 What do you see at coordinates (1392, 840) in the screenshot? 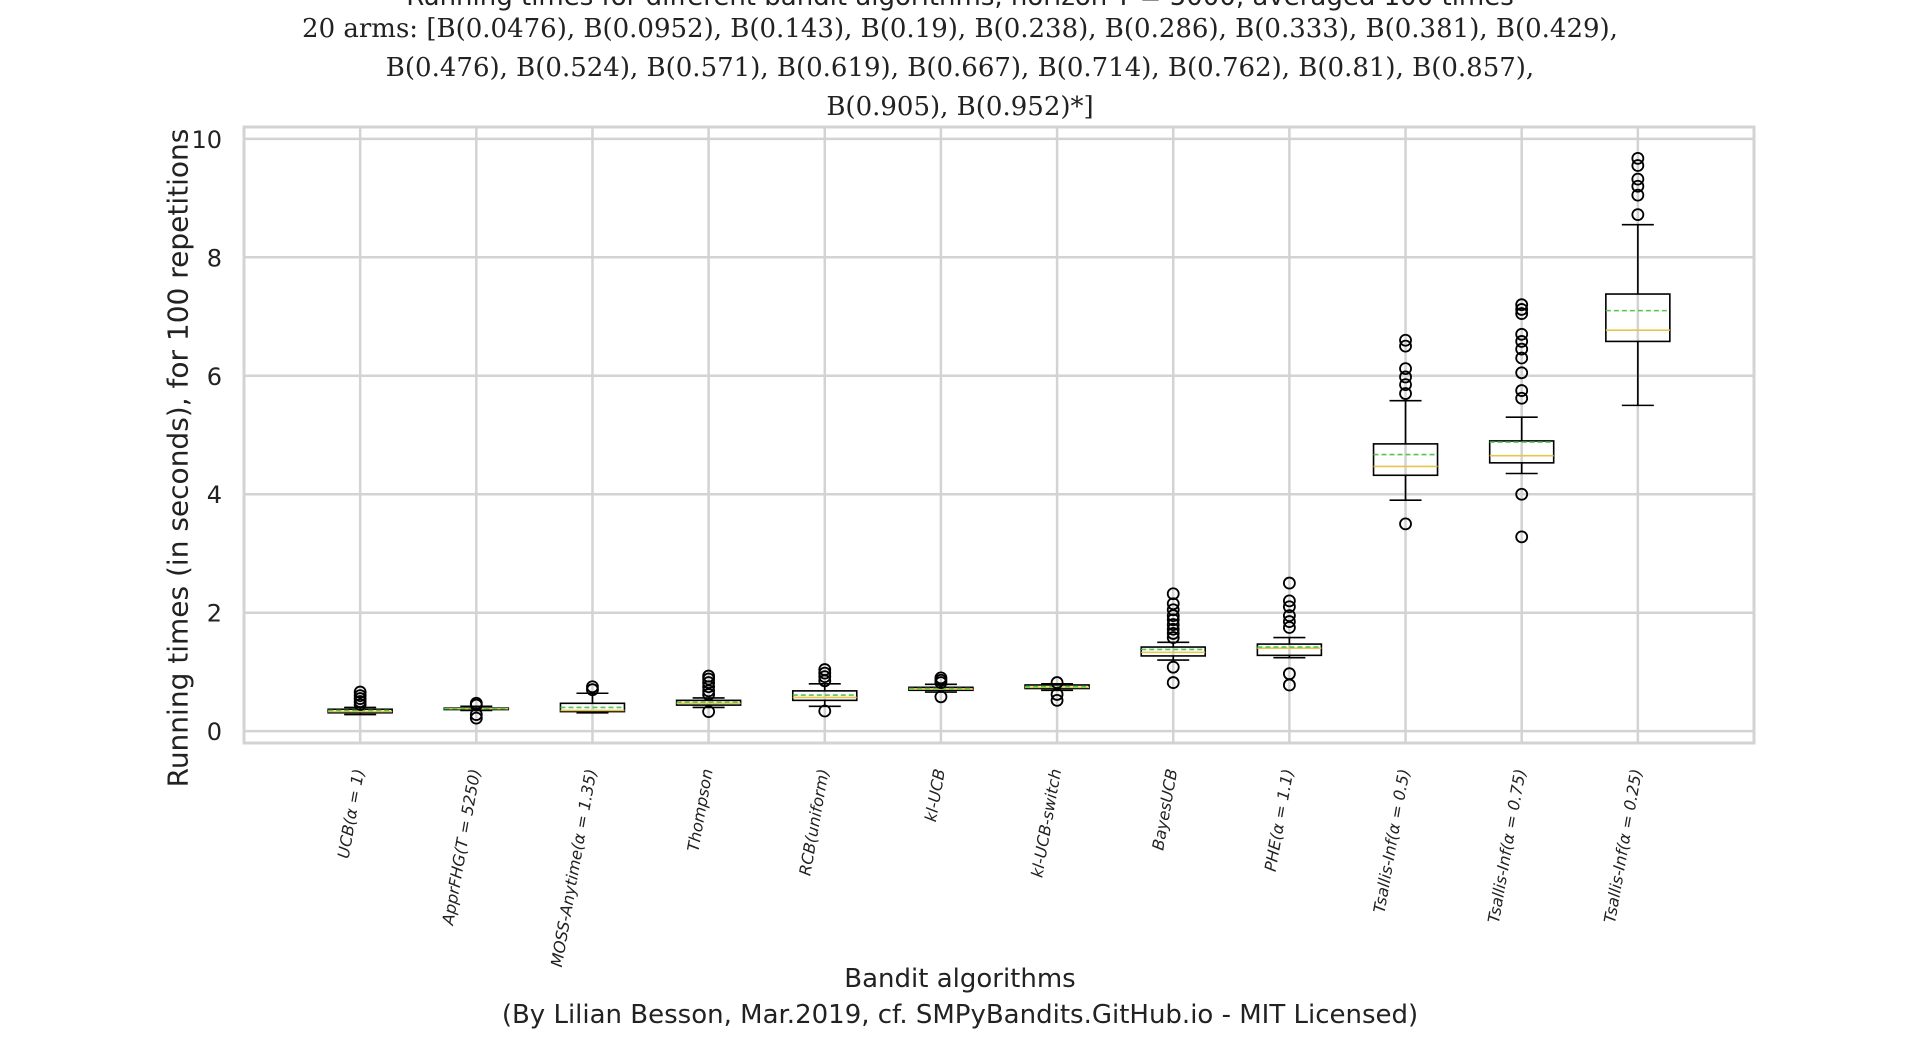
I see `x-tick-label: Tsallis-Inf(α = 0.5)` at bounding box center [1392, 840].